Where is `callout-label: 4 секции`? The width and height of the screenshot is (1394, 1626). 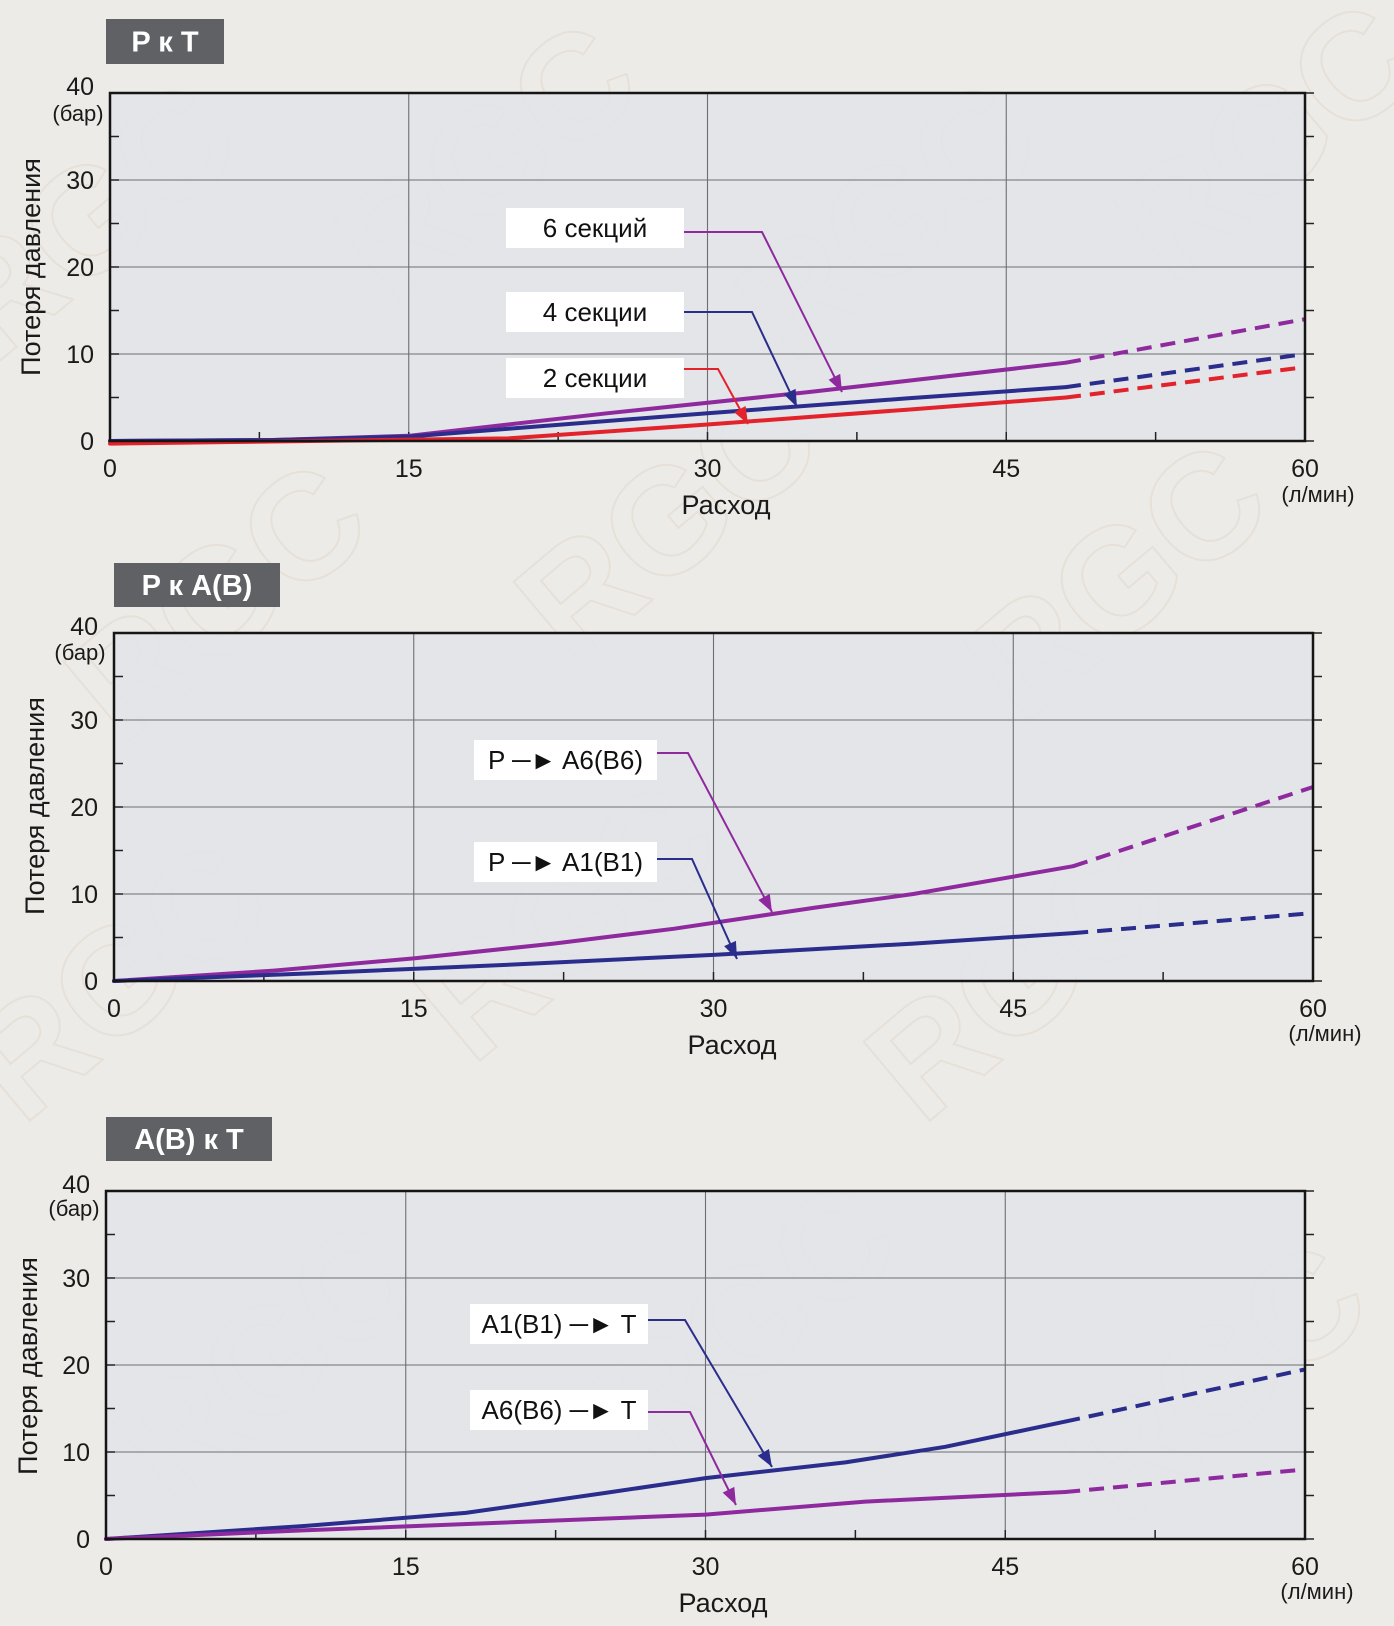
callout-label: 4 секции is located at coordinates (595, 312).